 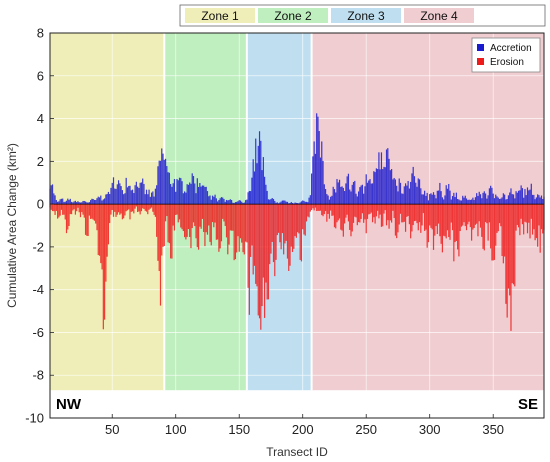 I want to click on legend-box, so click(x=506, y=55).